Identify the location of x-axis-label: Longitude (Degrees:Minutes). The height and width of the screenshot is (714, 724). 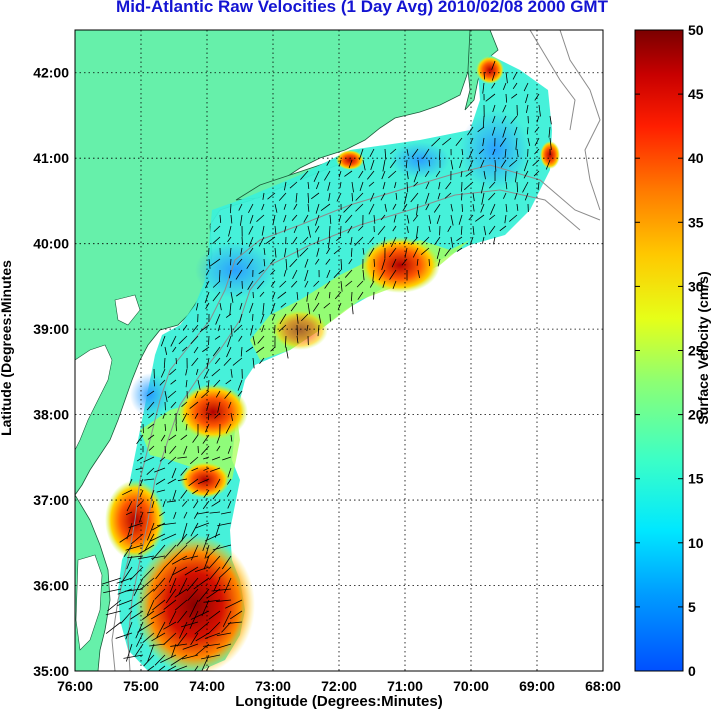
(339, 701).